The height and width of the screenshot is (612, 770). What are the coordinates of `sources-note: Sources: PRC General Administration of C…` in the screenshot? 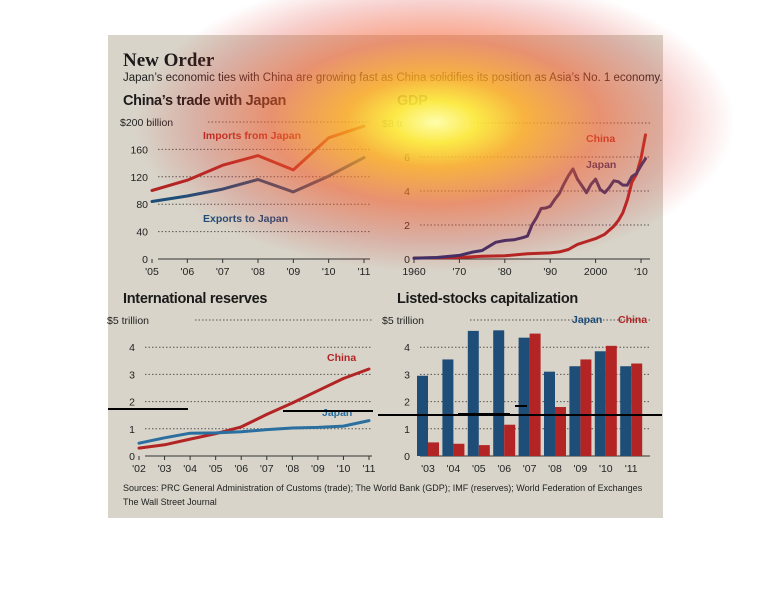 It's located at (383, 488).